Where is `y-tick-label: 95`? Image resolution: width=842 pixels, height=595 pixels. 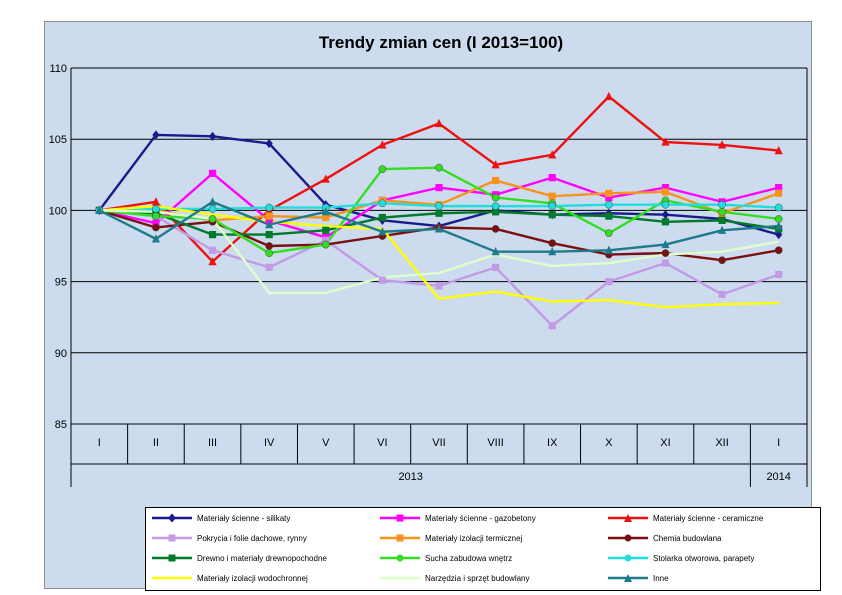
y-tick-label: 95 is located at coordinates (61, 283).